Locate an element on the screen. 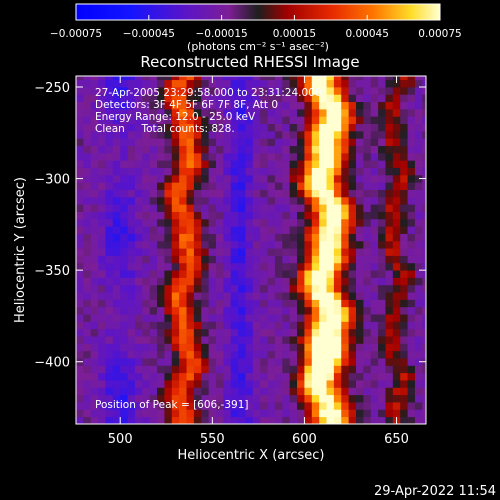  annotation-total-counts: Clean Total counts: 828. is located at coordinates (165, 129).